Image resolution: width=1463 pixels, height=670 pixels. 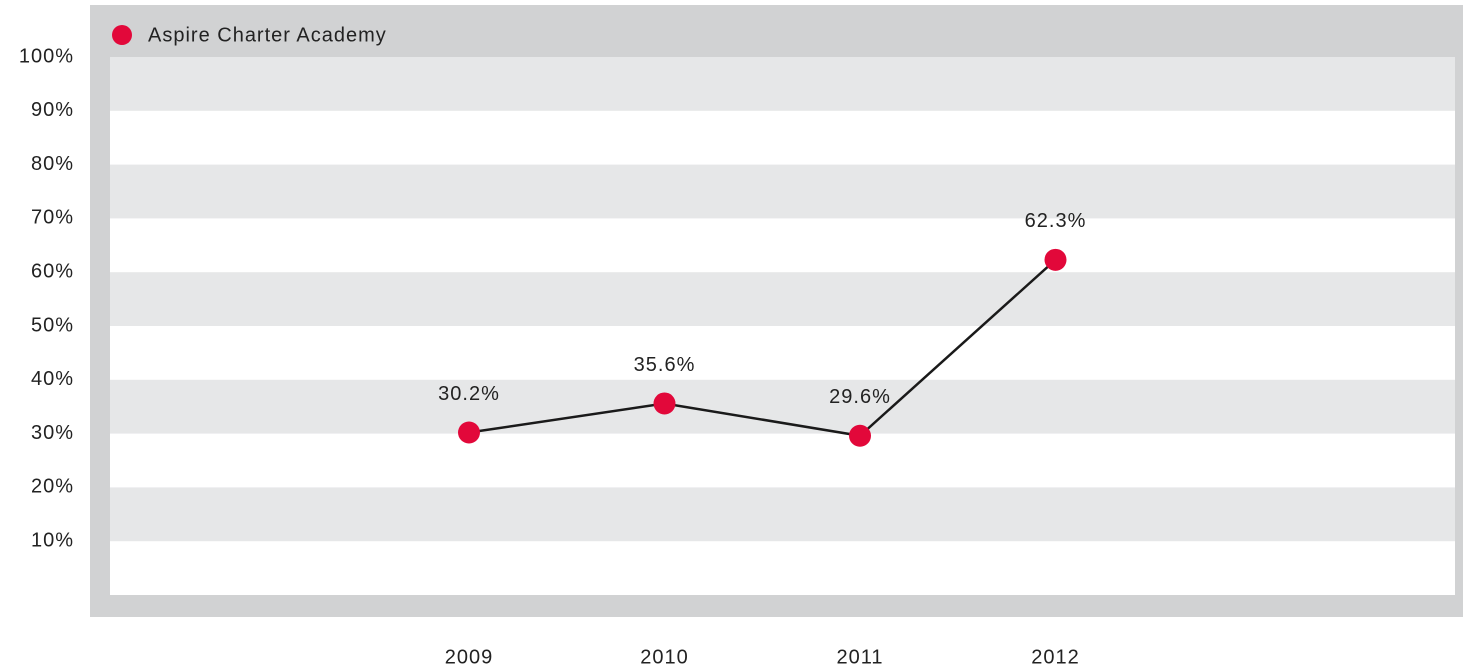 What do you see at coordinates (52, 271) in the screenshot?
I see `y-tick-label: 60%` at bounding box center [52, 271].